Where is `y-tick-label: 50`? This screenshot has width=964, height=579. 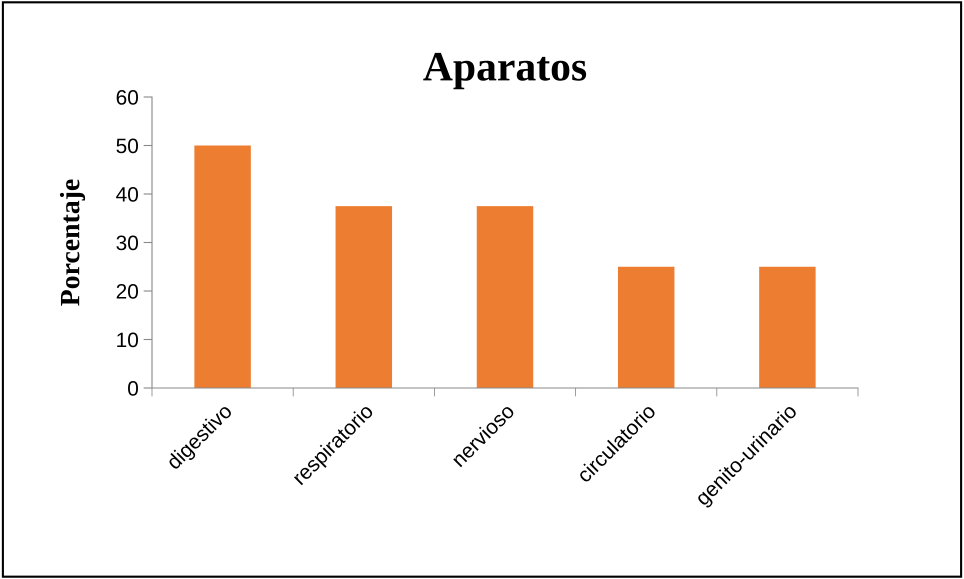
y-tick-label: 50 is located at coordinates (127, 146).